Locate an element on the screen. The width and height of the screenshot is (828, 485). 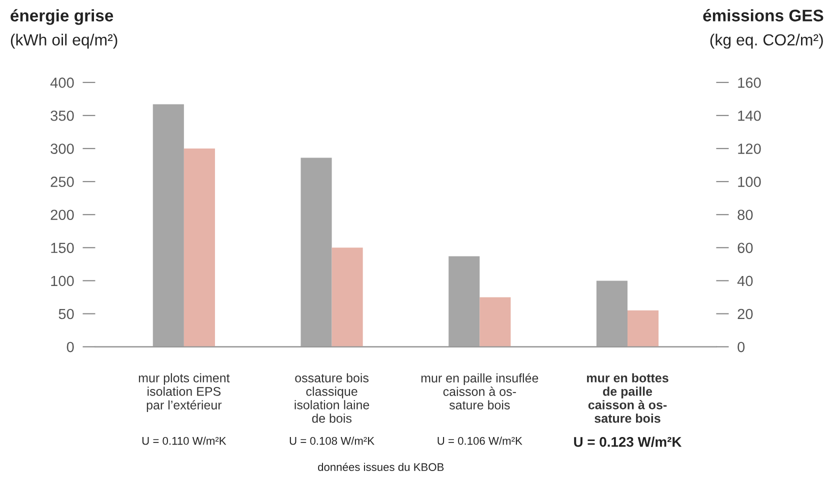
y2-axis-title: émissions GES (kg eq. CO2/m²) is located at coordinates (763, 29).